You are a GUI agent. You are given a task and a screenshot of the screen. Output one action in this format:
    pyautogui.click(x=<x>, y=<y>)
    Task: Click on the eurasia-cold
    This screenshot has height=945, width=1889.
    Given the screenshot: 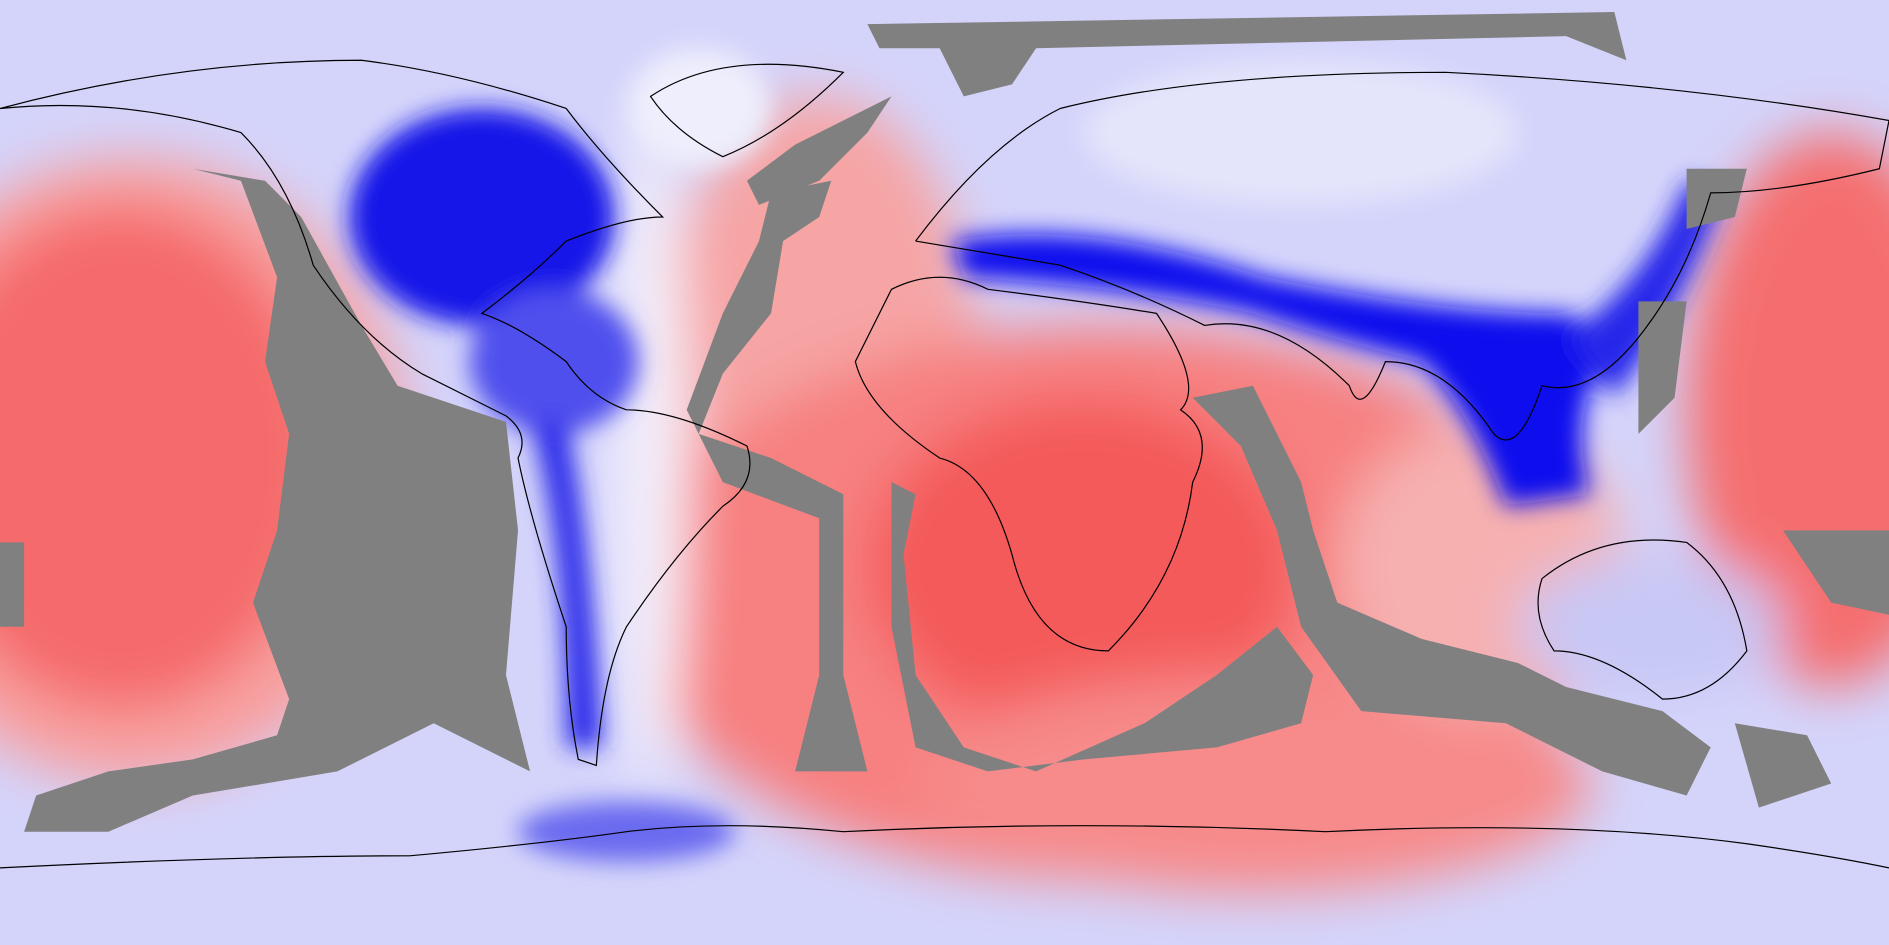 What is the action you would take?
    pyautogui.click(x=1283, y=370)
    